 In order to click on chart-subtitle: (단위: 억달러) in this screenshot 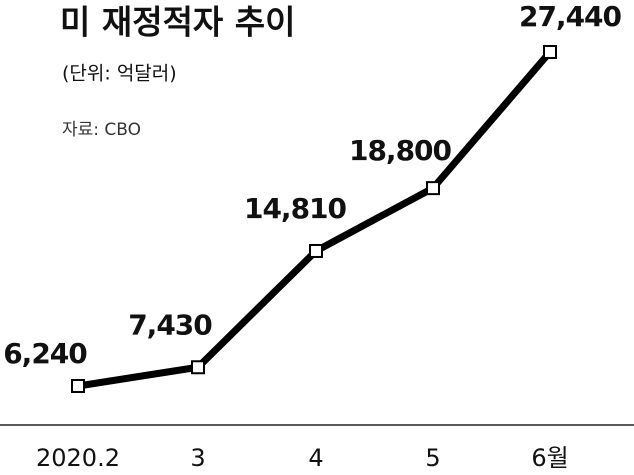, I will do `click(119, 74)`.